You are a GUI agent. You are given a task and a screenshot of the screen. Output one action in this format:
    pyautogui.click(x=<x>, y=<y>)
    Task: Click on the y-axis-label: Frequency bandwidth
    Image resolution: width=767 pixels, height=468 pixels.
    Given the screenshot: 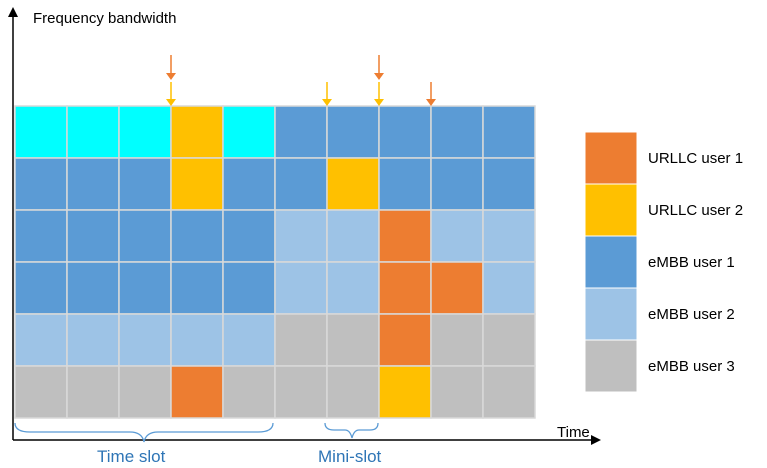 What is the action you would take?
    pyautogui.click(x=104, y=18)
    